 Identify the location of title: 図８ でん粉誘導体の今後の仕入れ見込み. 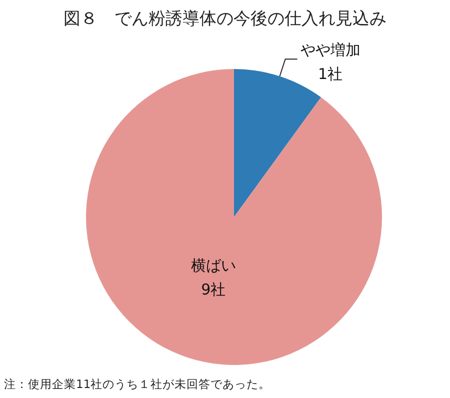
(225, 19).